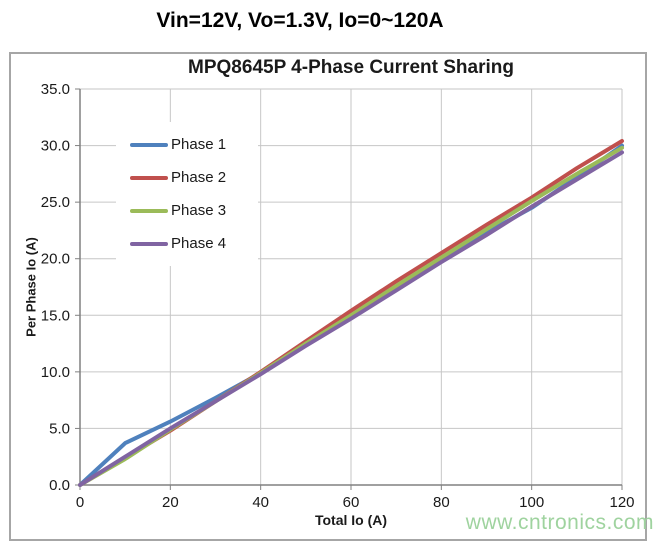  What do you see at coordinates (351, 520) in the screenshot?
I see `x-axis-title: Total Io (A)` at bounding box center [351, 520].